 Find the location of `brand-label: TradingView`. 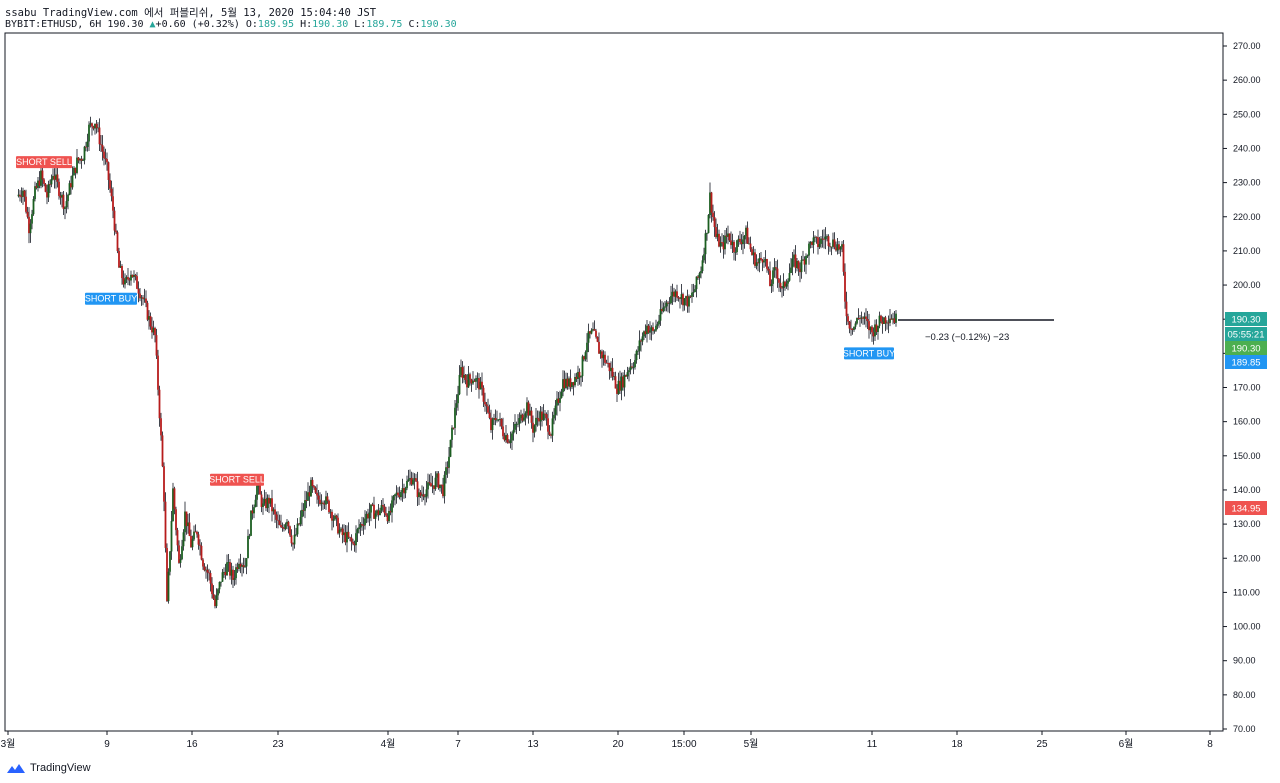

brand-label: TradingView is located at coordinates (60, 768).